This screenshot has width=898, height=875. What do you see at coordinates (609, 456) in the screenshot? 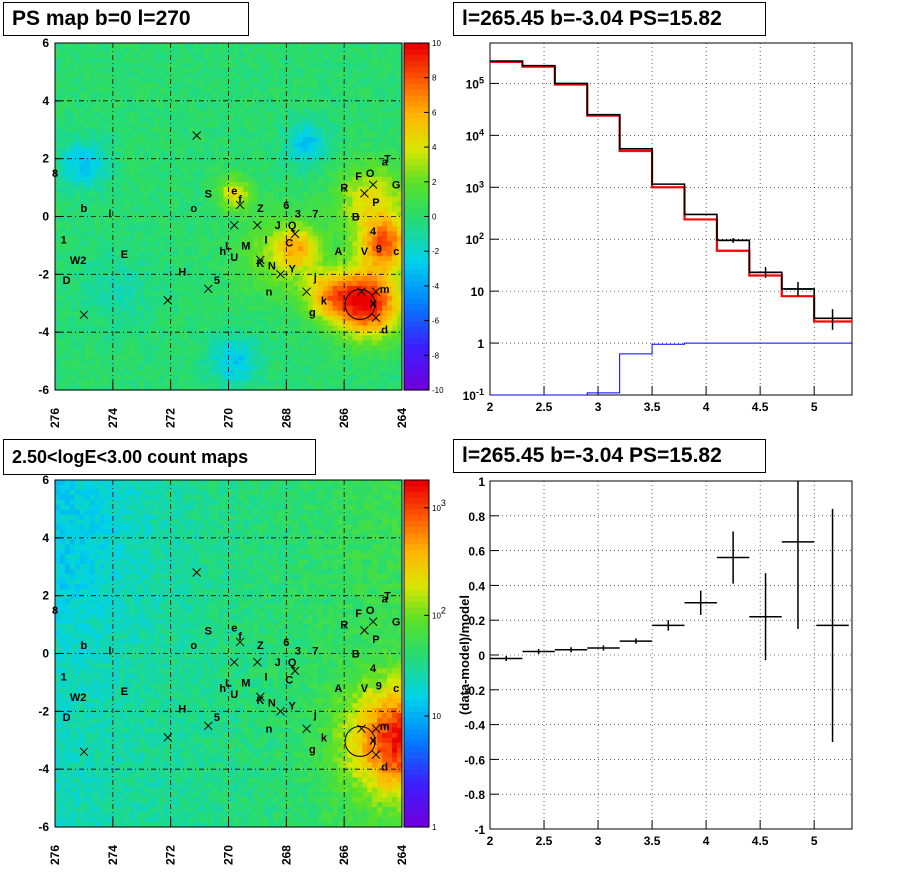
I see `residual-title: l=265.45 b=-3.04 PS=15.82` at bounding box center [609, 456].